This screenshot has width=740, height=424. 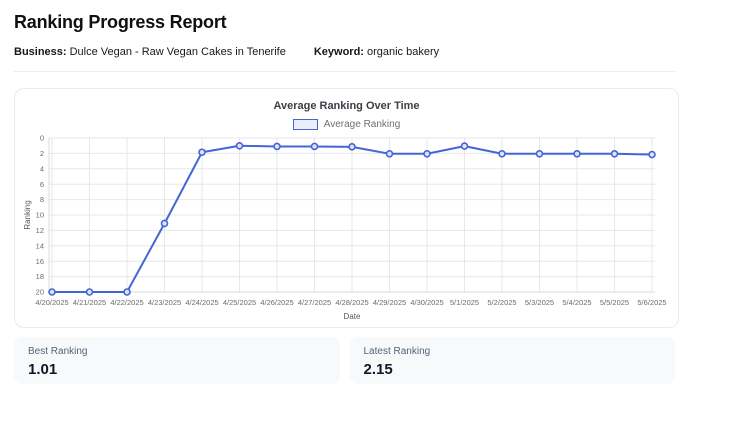 I want to click on business-label: Business:, so click(x=40, y=52).